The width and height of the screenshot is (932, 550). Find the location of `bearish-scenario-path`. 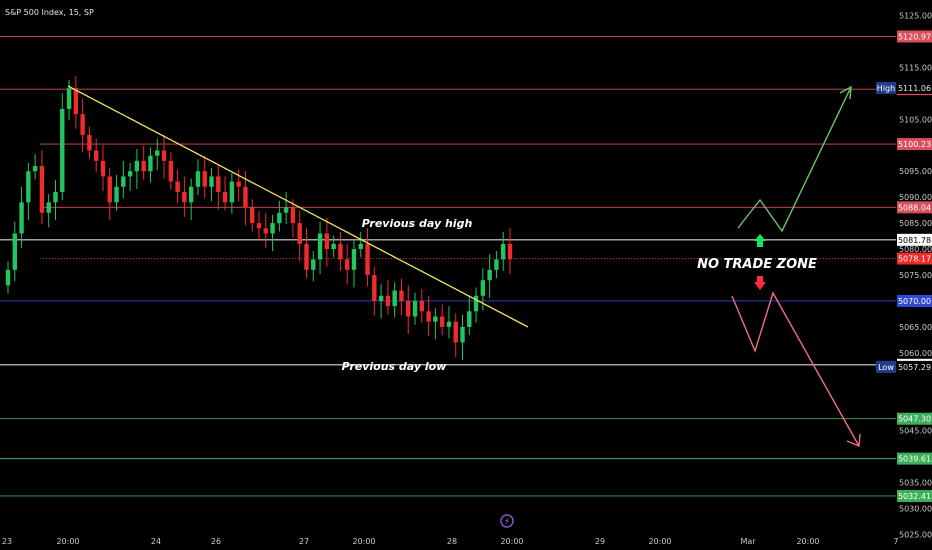

bearish-scenario-path is located at coordinates (795, 369).